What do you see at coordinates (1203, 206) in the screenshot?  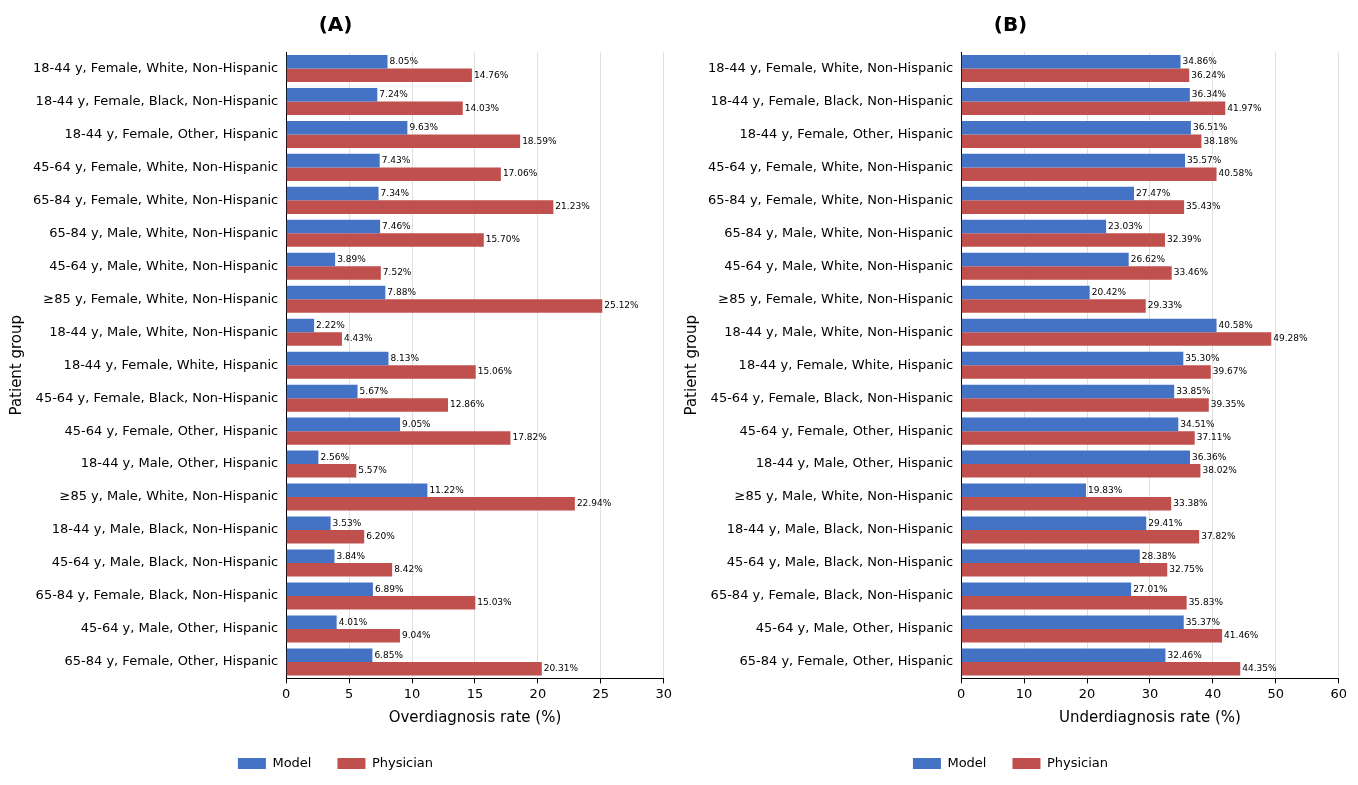 I see `data-label: 35.43%` at bounding box center [1203, 206].